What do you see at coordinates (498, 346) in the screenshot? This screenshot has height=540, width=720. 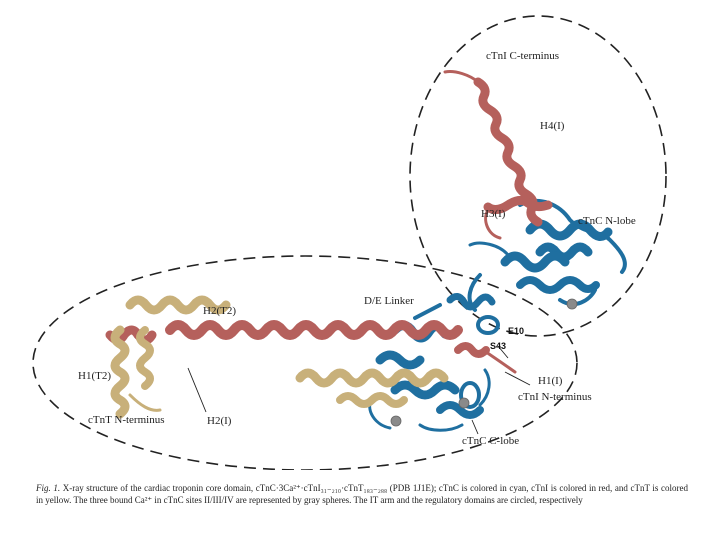 I see `label-s43: S43` at bounding box center [498, 346].